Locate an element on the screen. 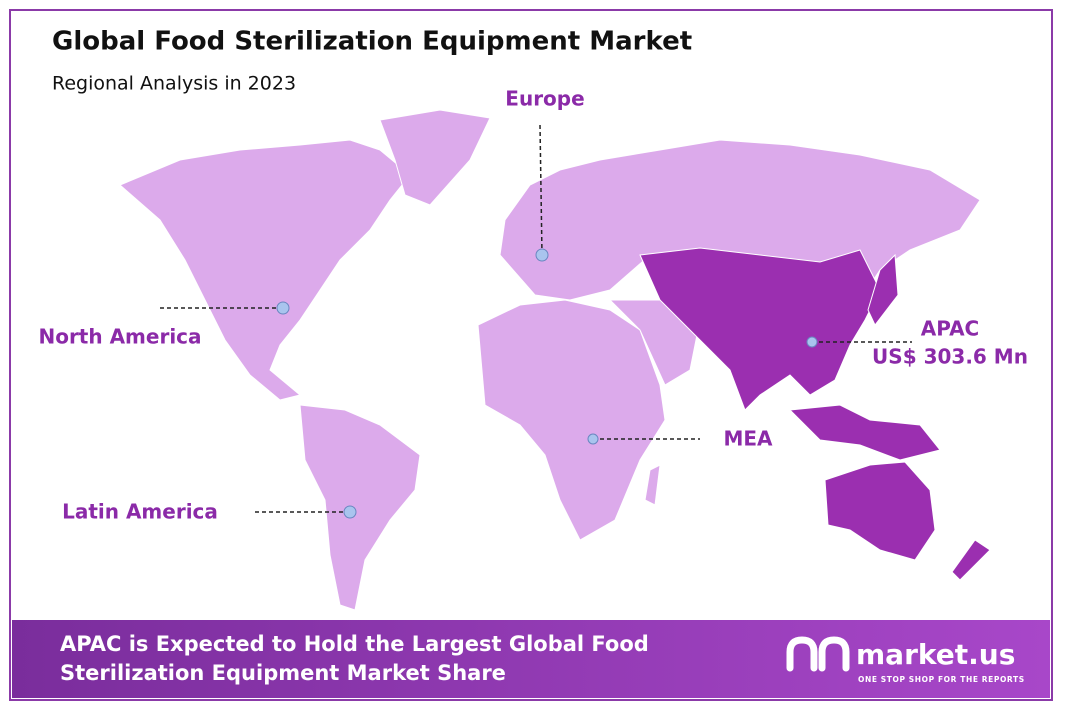  subtitle: Regional Analysis in 2023 is located at coordinates (174, 84).